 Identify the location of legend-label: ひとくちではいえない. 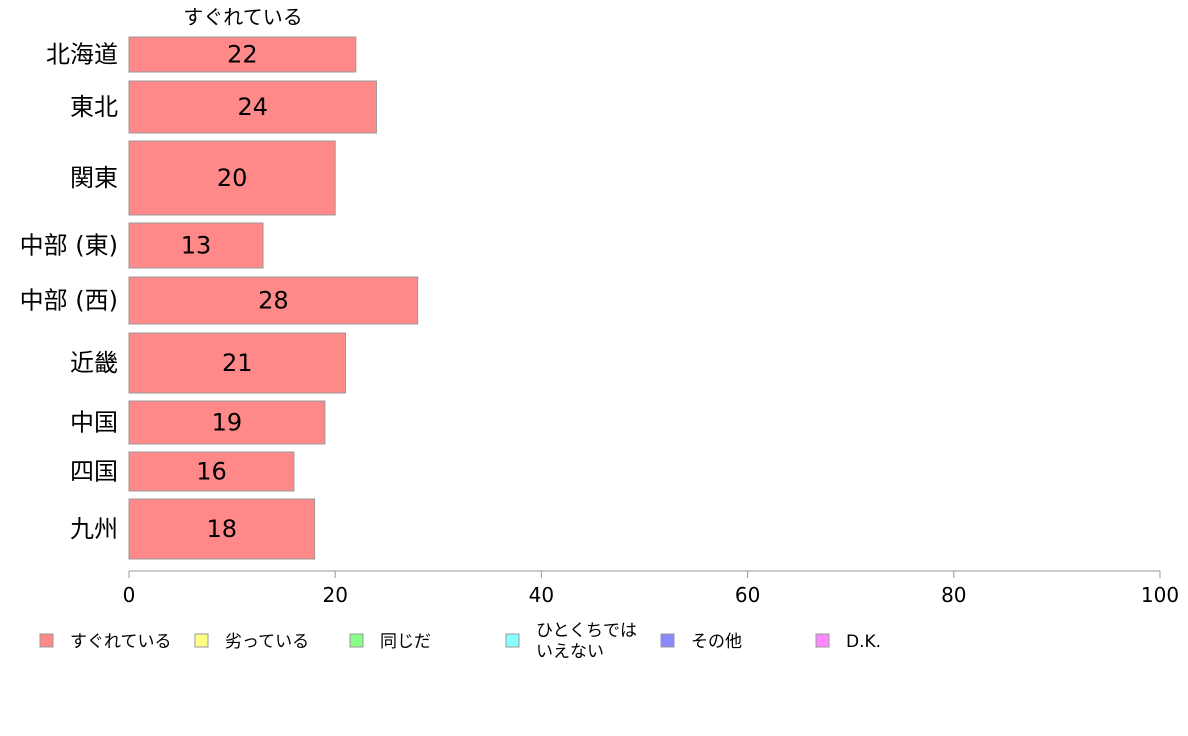
(586, 641).